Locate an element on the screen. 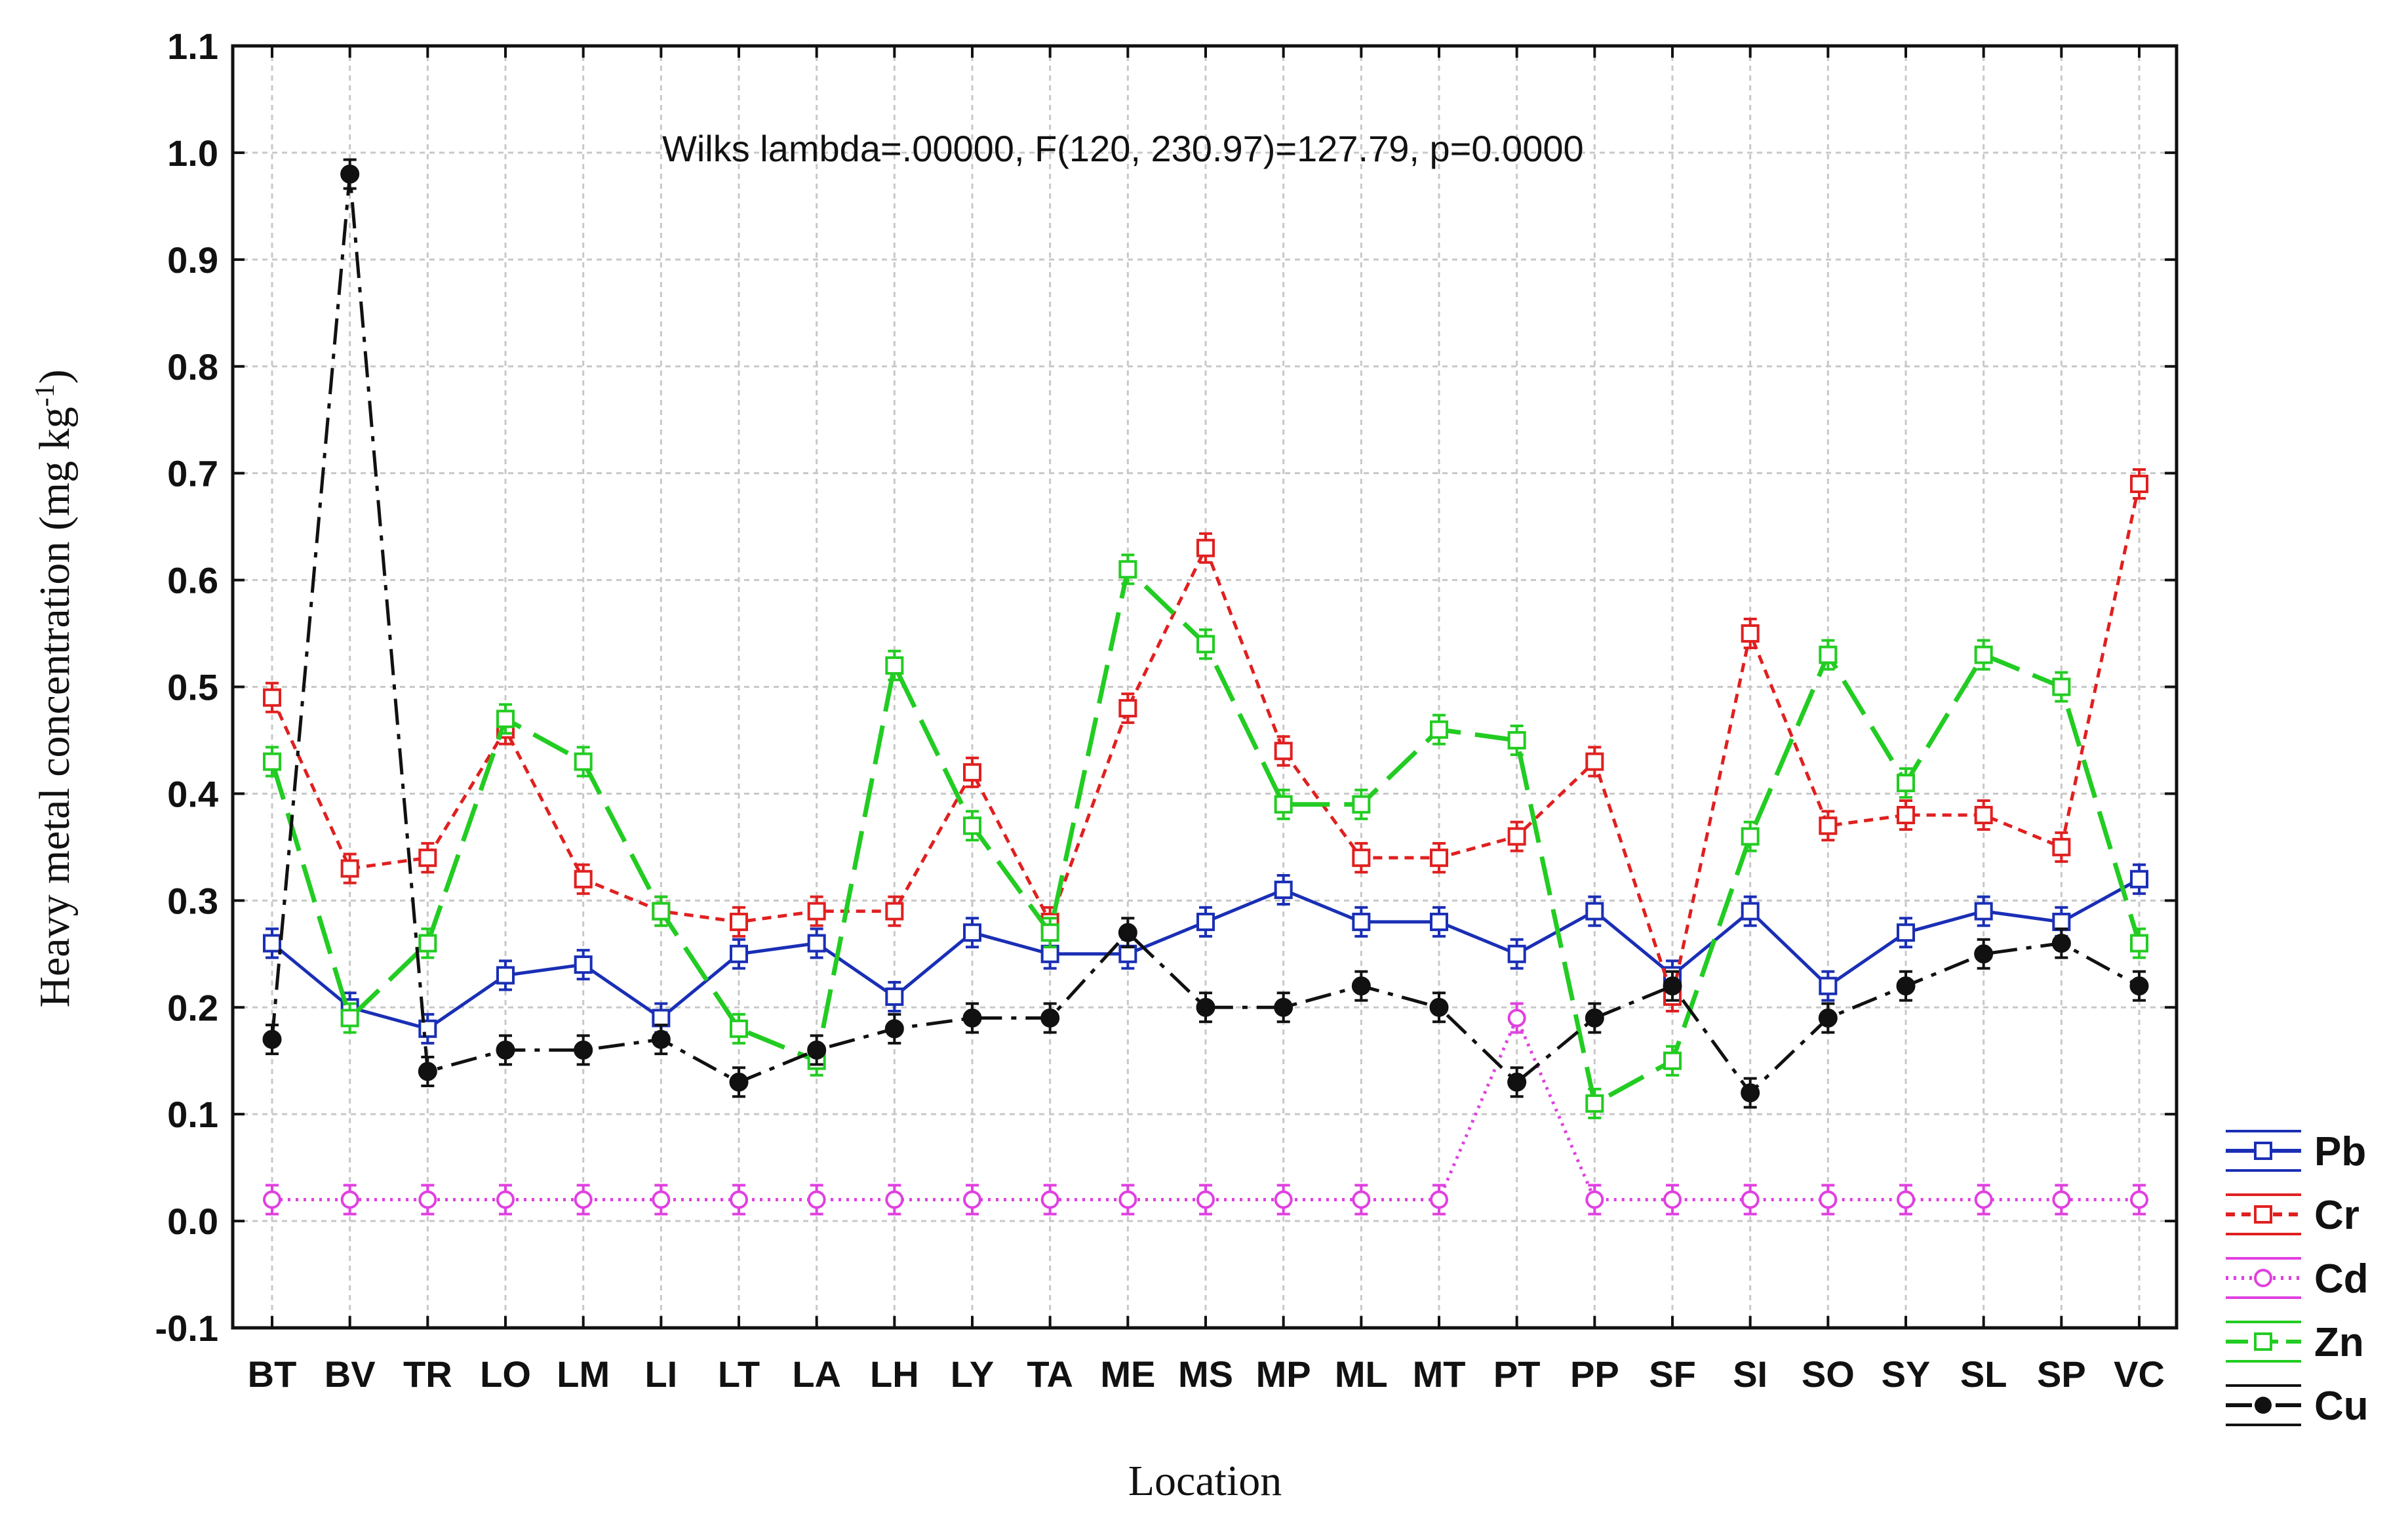 This screenshot has width=2408, height=1518. x-tick-label: TR is located at coordinates (427, 1374).